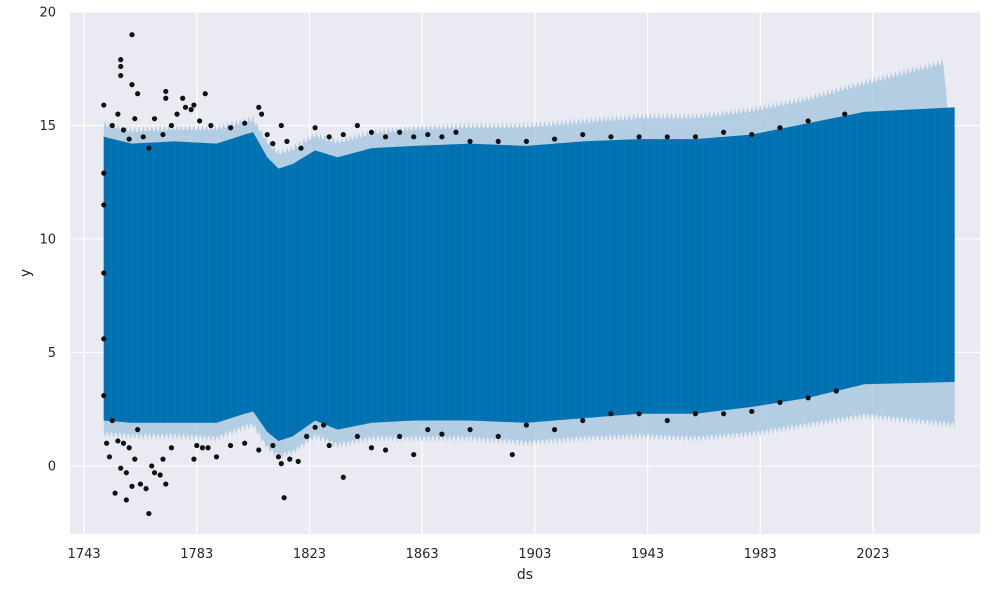 This screenshot has height=600, width=1000. I want to click on x-tick-label: 1983, so click(760, 554).